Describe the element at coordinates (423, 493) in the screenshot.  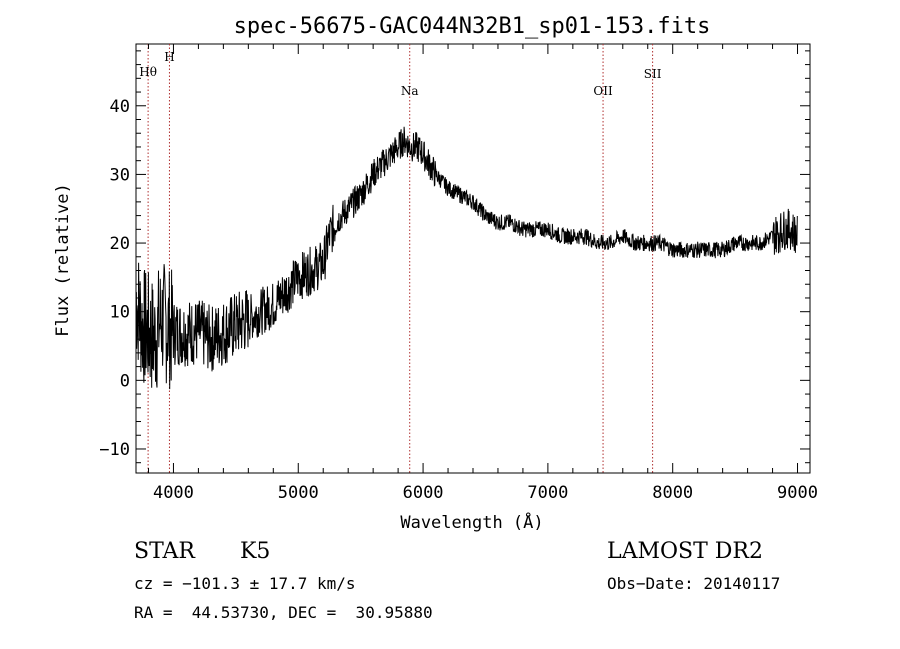
I see `x-tick-label: 6000` at that location.